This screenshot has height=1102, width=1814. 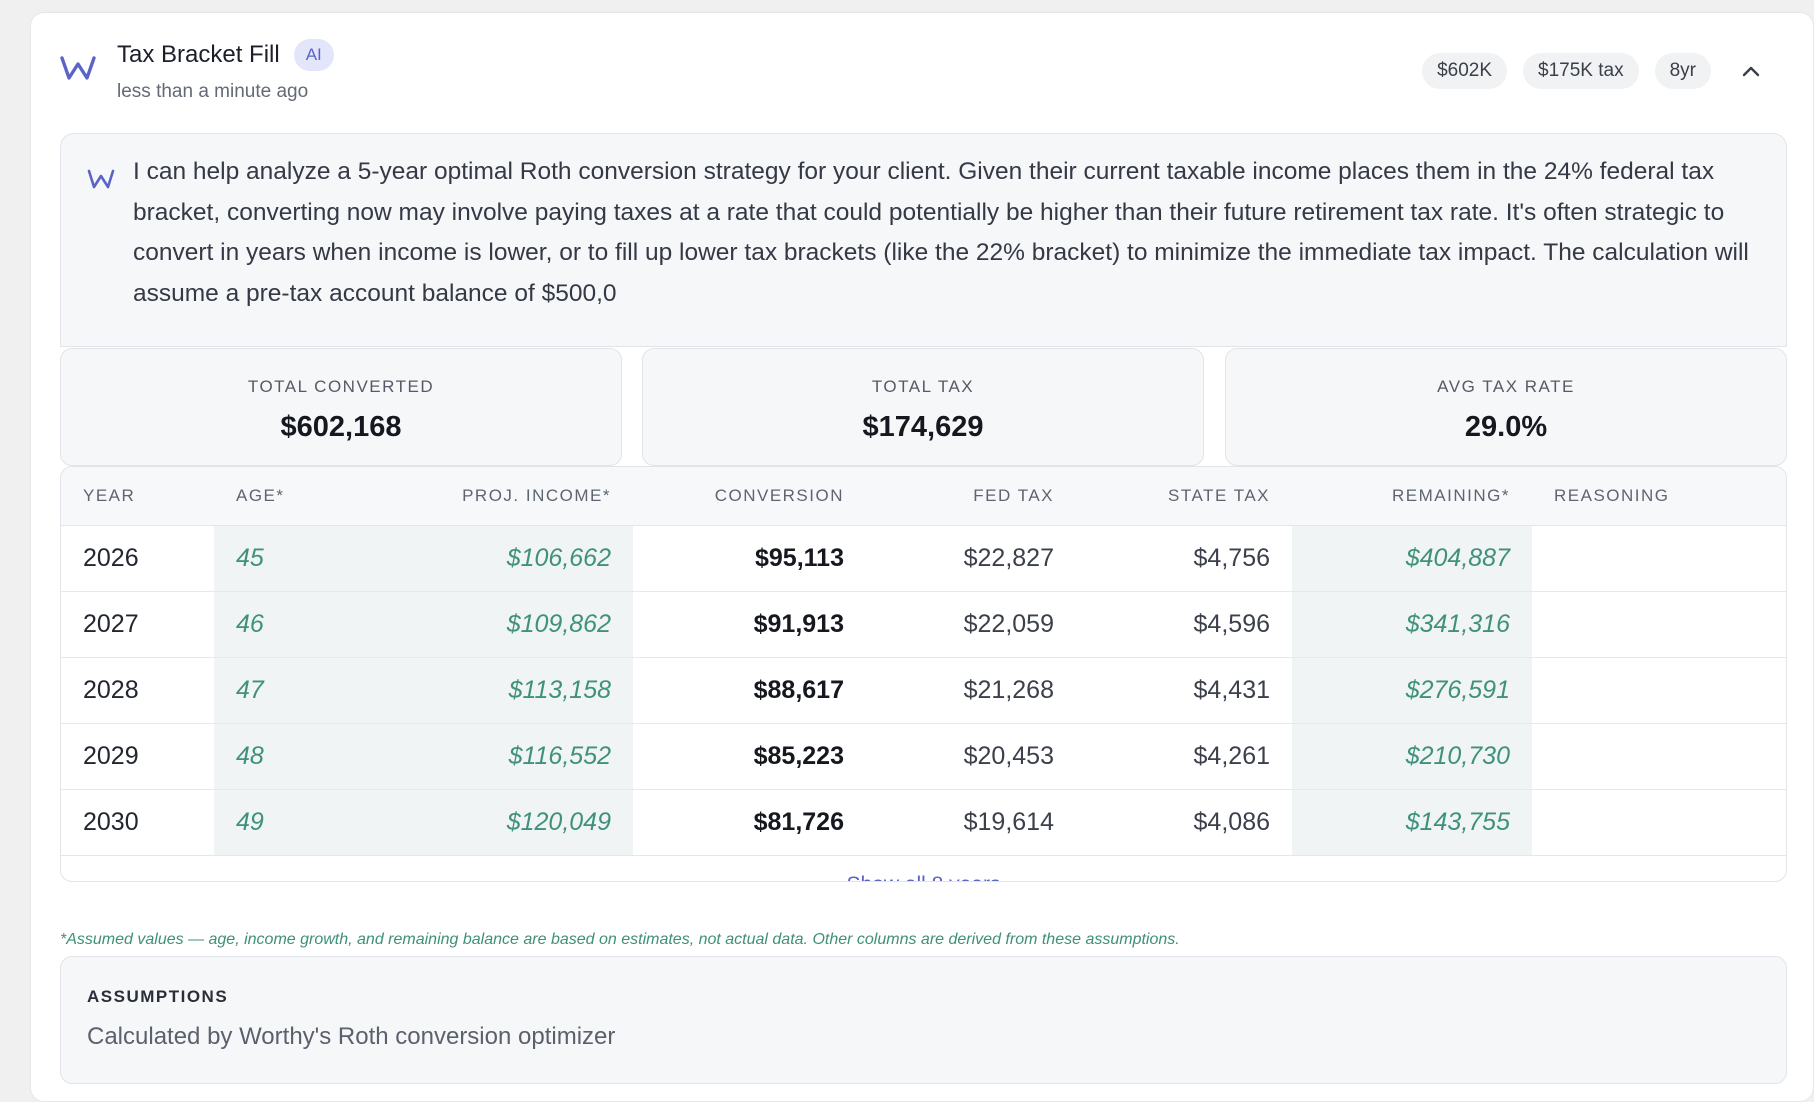 What do you see at coordinates (1659, 496) in the screenshot?
I see `col-header-reasoning: REASONING` at bounding box center [1659, 496].